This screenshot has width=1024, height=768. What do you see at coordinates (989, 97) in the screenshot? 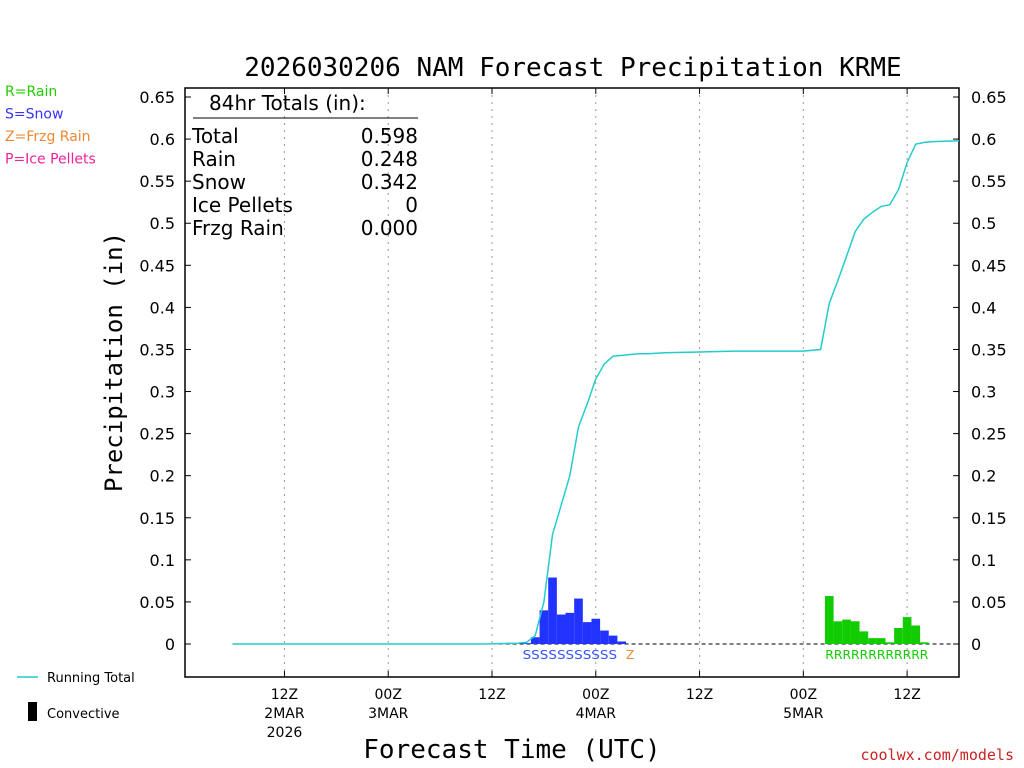
I see `y-tick-label-right: 0.65` at bounding box center [989, 97].